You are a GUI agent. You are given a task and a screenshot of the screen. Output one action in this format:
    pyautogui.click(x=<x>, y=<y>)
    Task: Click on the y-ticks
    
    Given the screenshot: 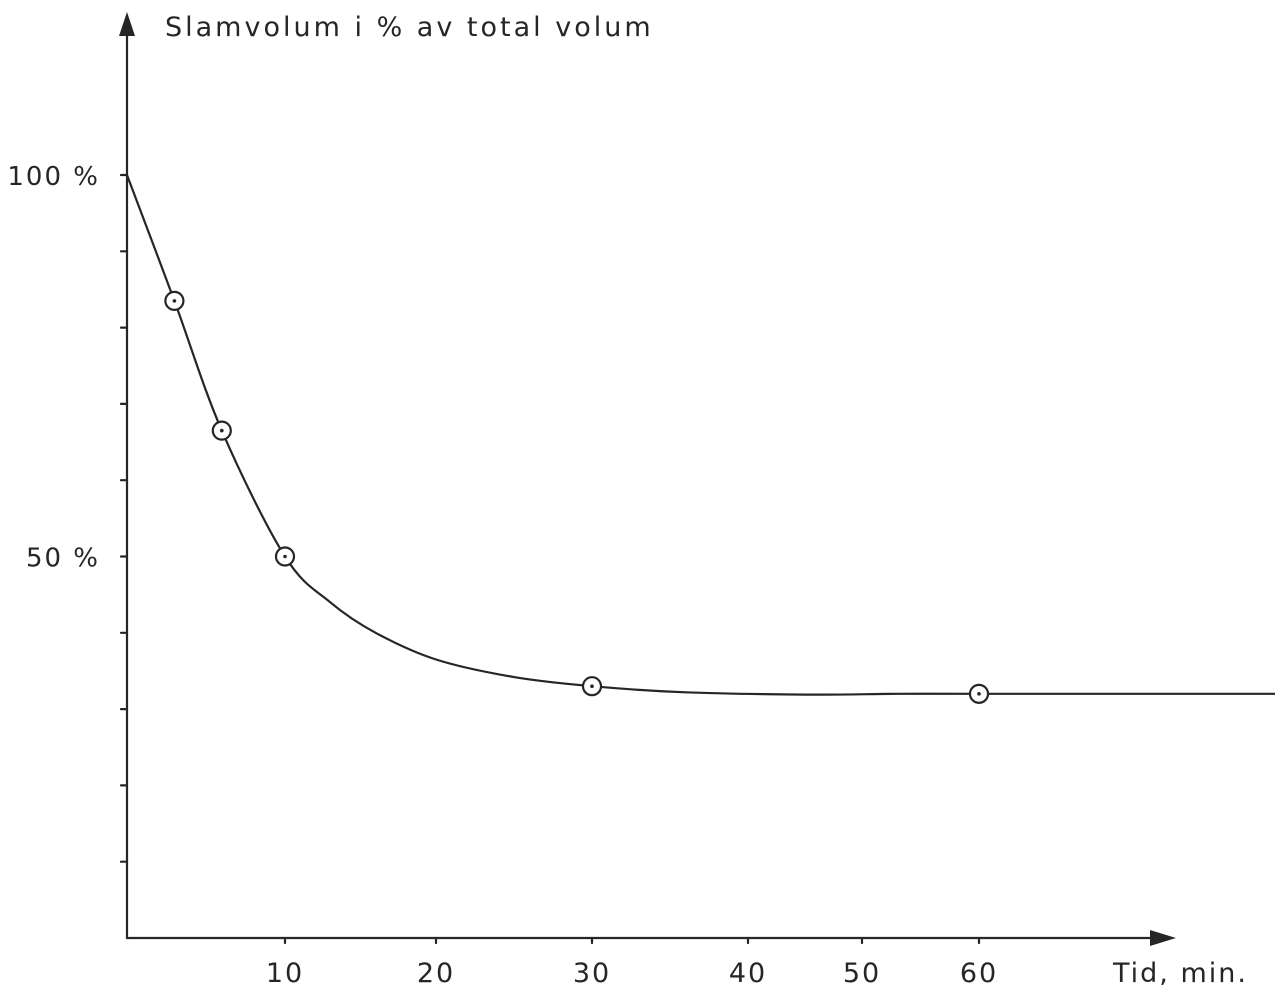 What is the action you would take?
    pyautogui.click(x=124, y=518)
    